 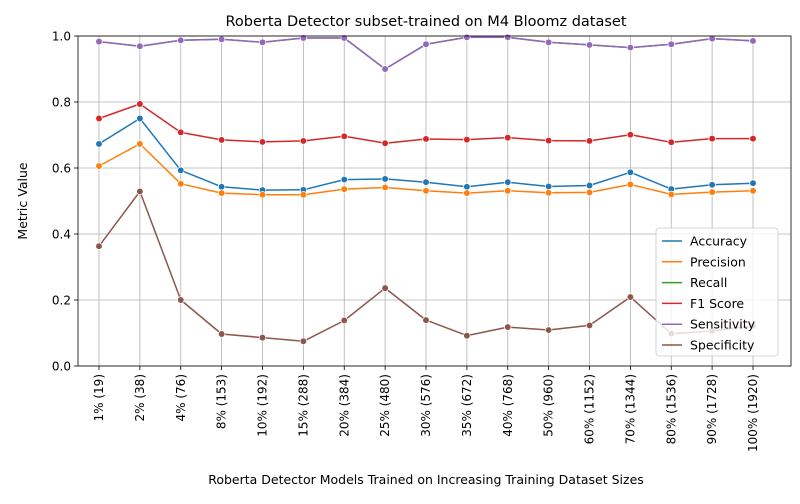 I want to click on x-tick-label: 10% (192), so click(x=263, y=405).